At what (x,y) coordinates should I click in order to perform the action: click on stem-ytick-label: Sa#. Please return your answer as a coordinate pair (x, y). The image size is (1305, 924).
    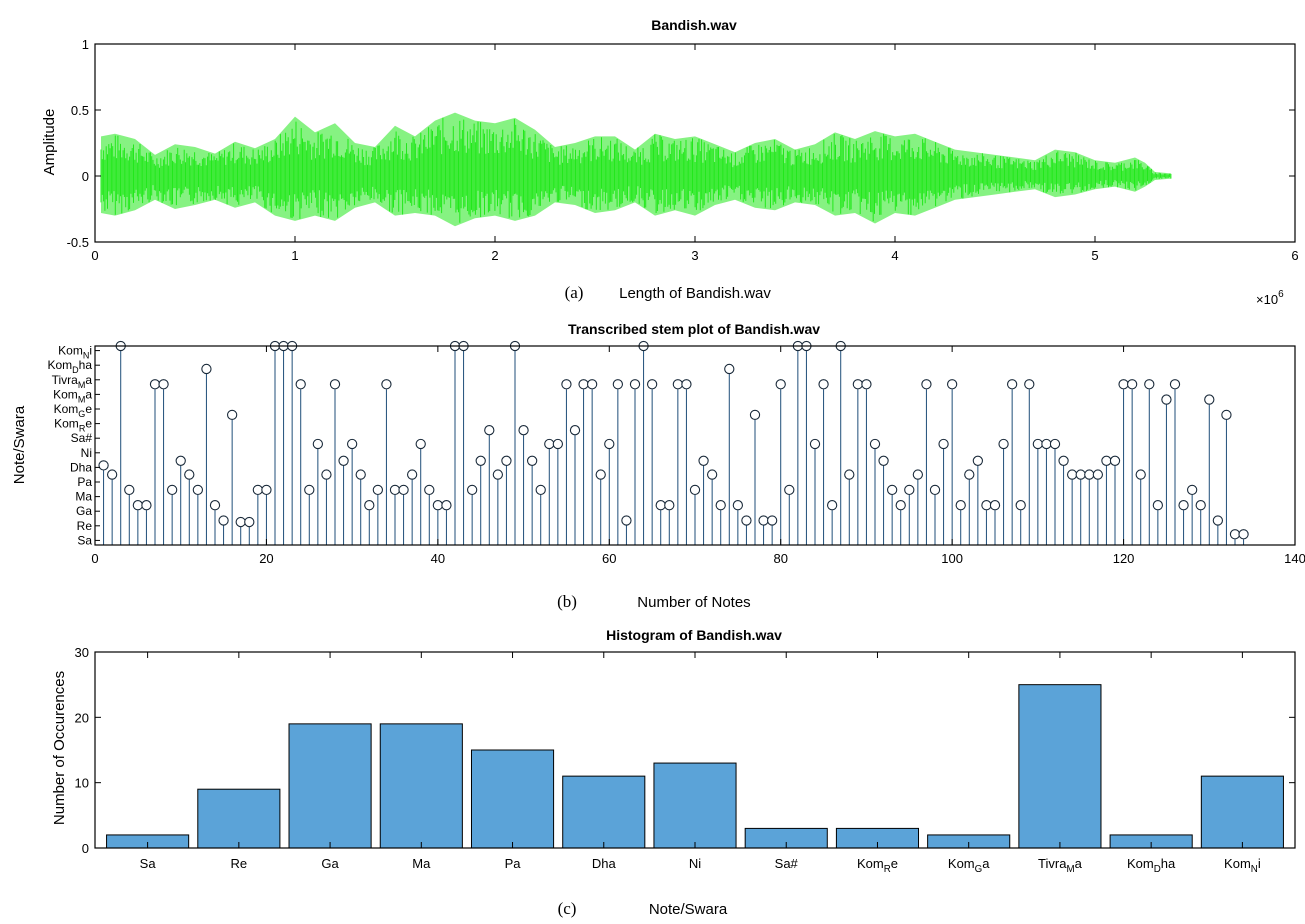
    Looking at the image, I should click on (82, 438).